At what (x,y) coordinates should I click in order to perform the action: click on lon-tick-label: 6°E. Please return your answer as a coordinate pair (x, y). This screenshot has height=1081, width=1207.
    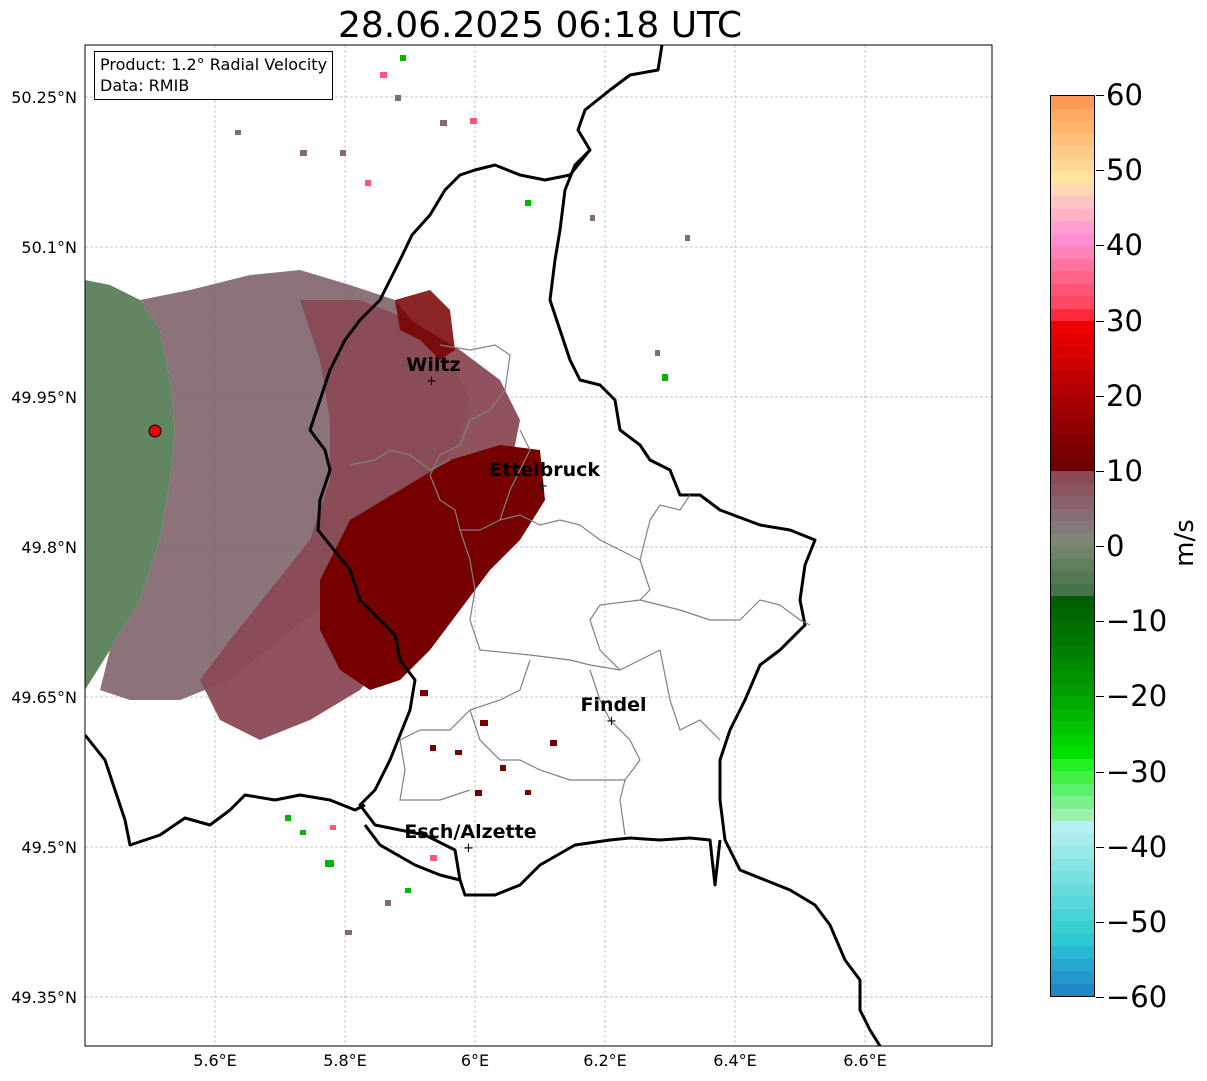
    Looking at the image, I should click on (475, 1060).